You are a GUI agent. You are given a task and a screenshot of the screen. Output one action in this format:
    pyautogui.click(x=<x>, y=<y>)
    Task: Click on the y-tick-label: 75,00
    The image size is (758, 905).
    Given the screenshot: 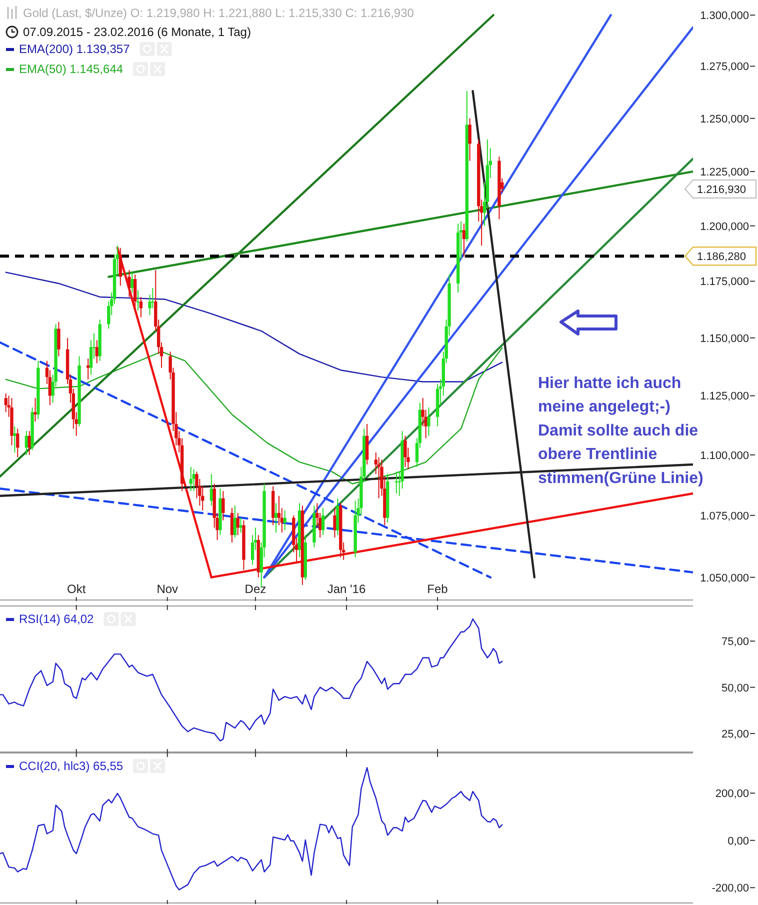 What is the action you would take?
    pyautogui.click(x=735, y=642)
    